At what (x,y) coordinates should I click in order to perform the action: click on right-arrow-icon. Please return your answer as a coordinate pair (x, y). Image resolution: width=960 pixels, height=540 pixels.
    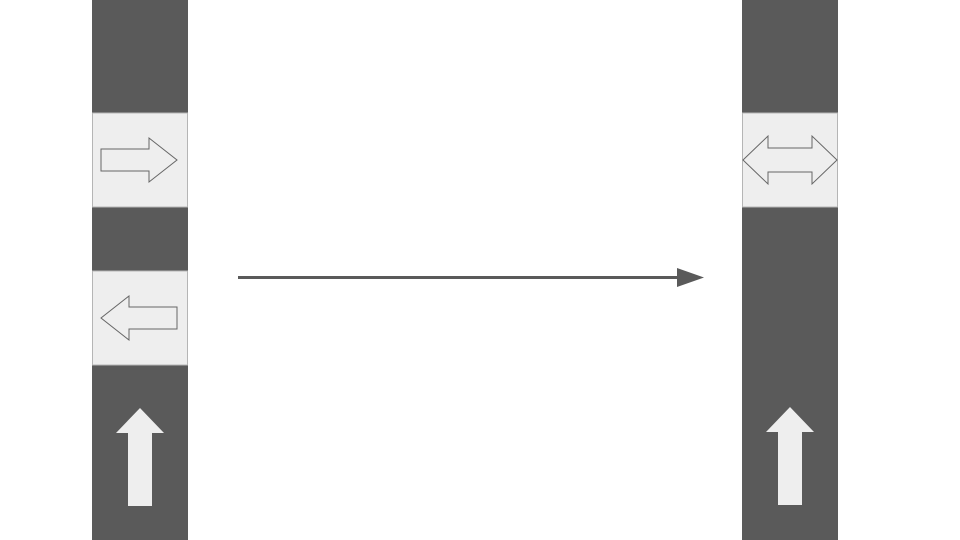
    Looking at the image, I should click on (690, 277).